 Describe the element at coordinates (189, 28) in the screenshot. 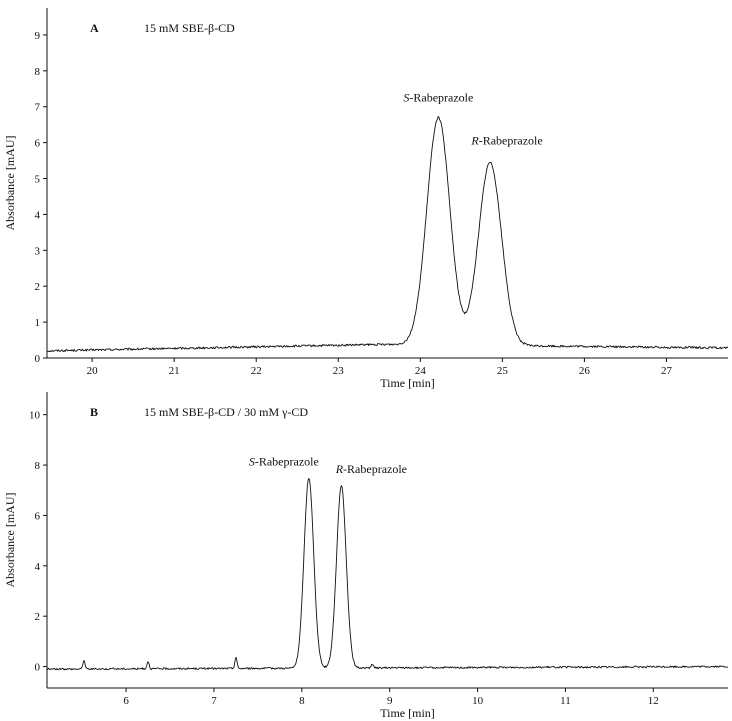

I see `condition-label: 15 mM SBE-β-CD` at that location.